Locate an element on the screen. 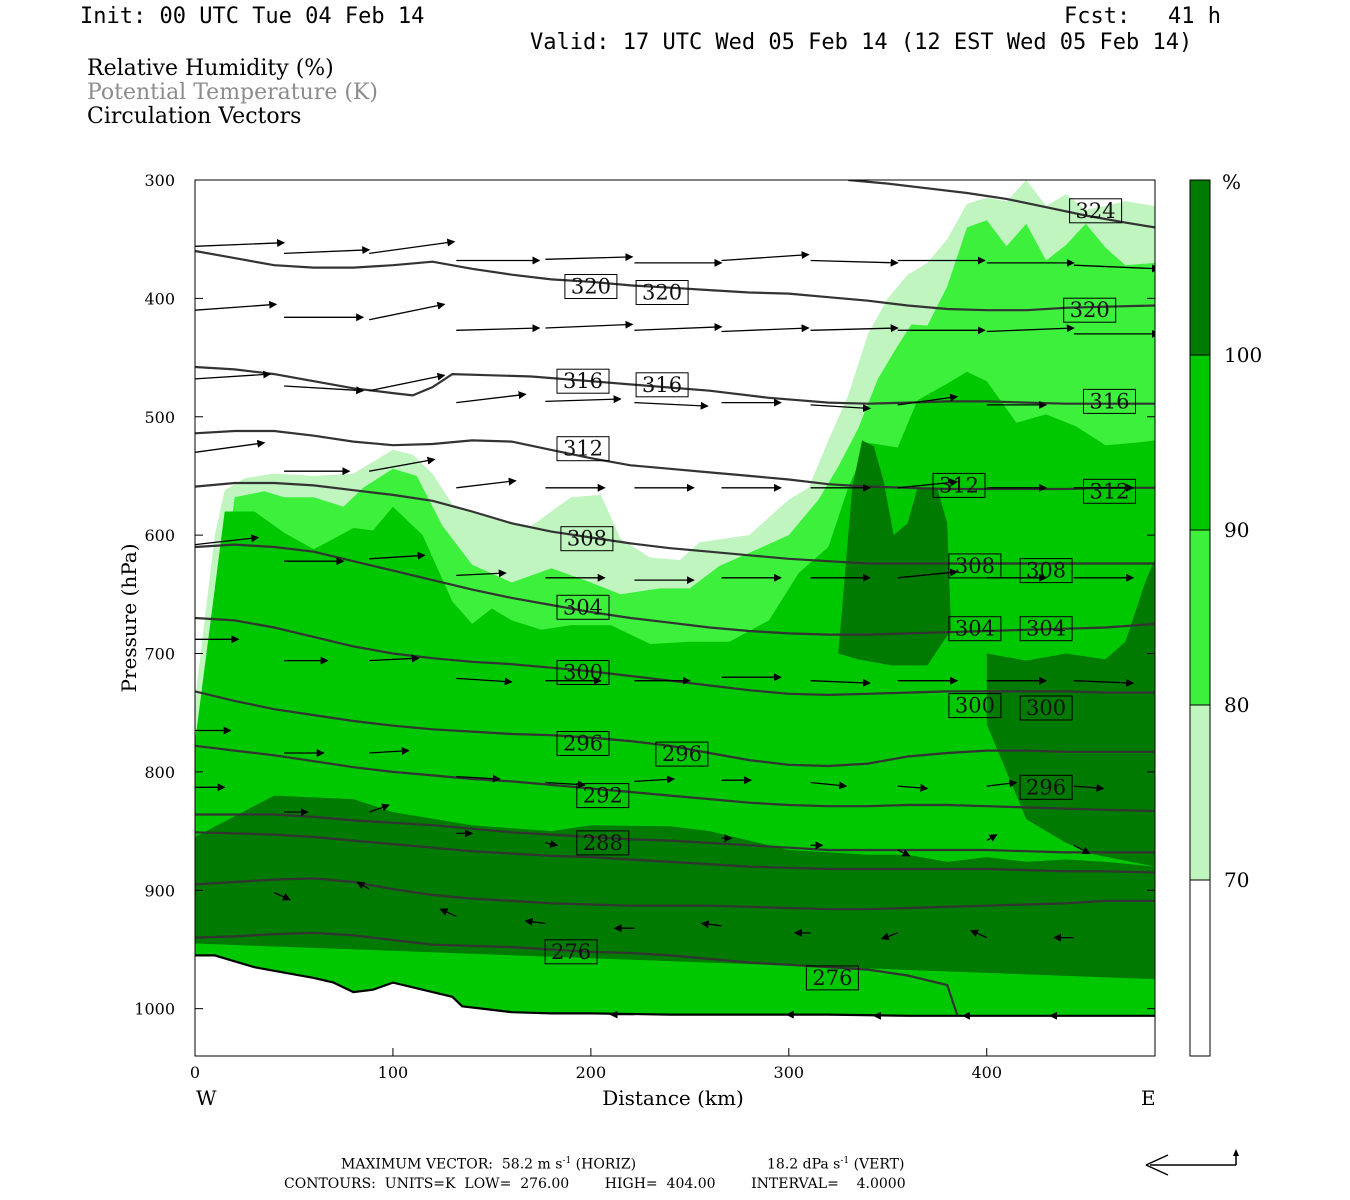  isentrope-label: 276 is located at coordinates (832, 978).